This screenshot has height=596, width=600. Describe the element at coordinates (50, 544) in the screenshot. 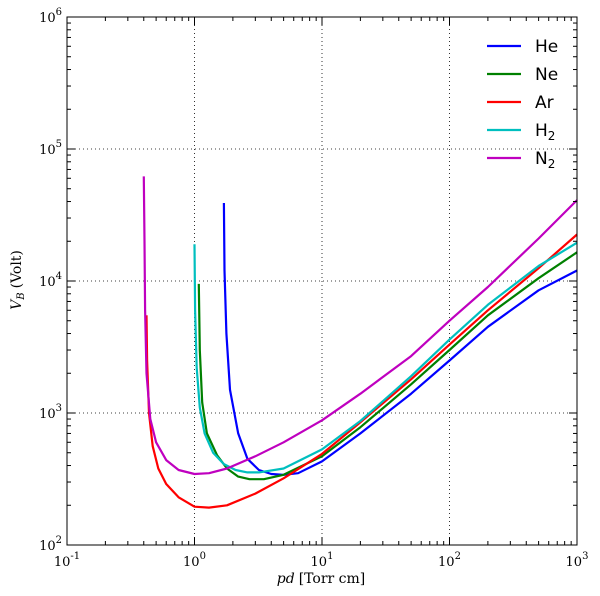

I see `y-tick-label: 10²` at that location.